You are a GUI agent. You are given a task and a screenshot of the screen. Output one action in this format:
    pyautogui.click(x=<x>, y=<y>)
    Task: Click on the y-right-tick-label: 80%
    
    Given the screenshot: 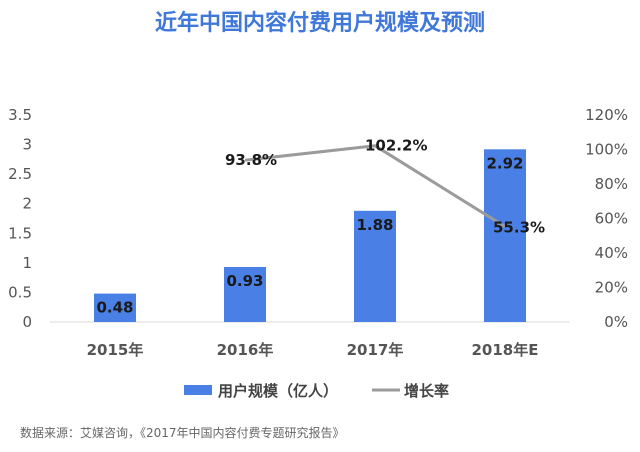 What is the action you would take?
    pyautogui.click(x=611, y=184)
    